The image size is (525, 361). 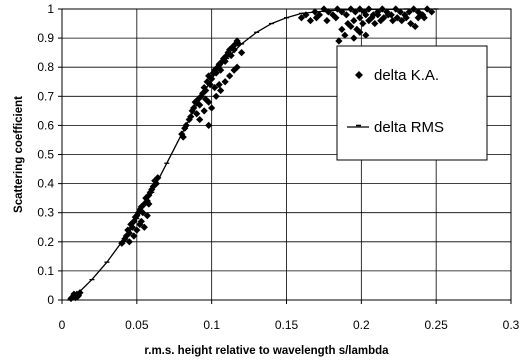 What do you see at coordinates (45, 96) in the screenshot?
I see `y-tick-label: 0.7` at bounding box center [45, 96].